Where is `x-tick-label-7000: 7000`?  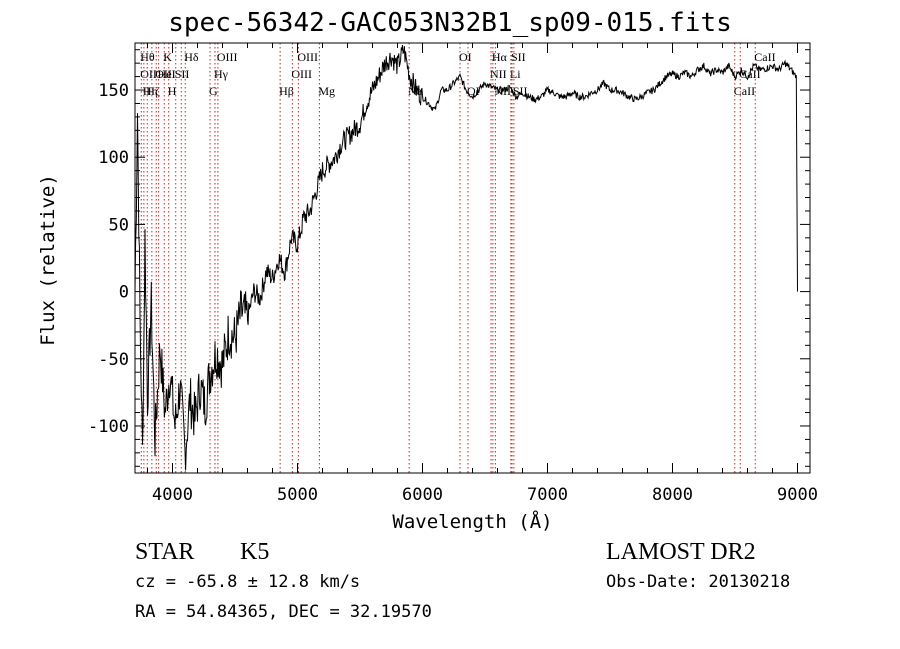 x-tick-label-7000: 7000 is located at coordinates (547, 495).